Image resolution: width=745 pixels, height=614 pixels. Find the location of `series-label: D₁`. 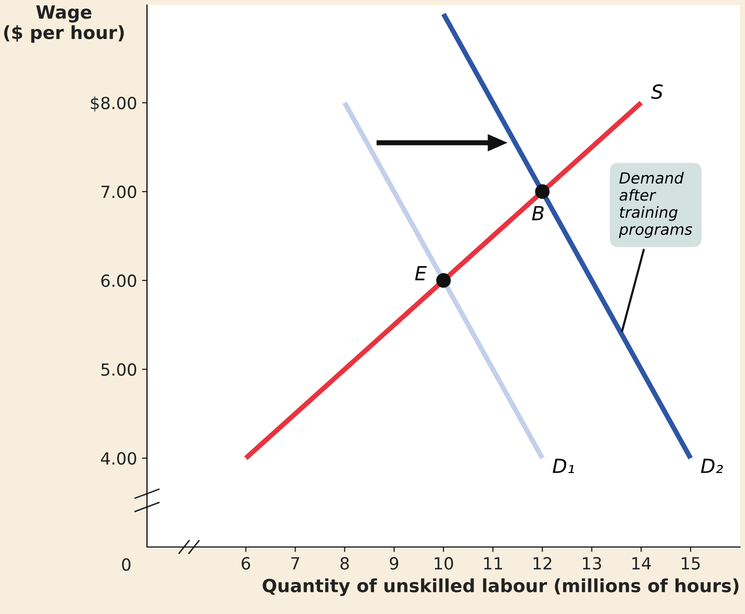

series-label: D₁ is located at coordinates (563, 465).